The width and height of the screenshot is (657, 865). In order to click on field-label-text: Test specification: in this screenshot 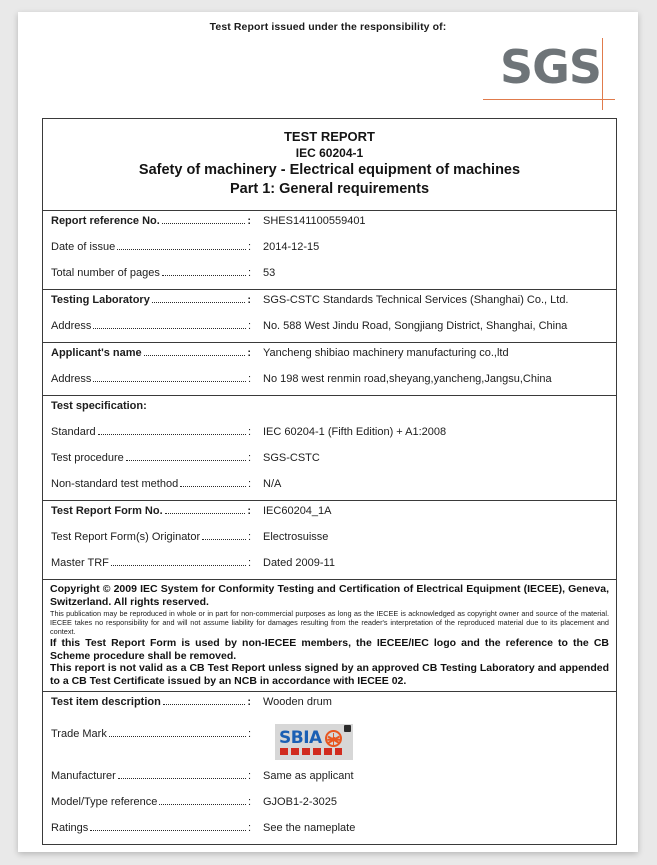, I will do `click(99, 406)`.